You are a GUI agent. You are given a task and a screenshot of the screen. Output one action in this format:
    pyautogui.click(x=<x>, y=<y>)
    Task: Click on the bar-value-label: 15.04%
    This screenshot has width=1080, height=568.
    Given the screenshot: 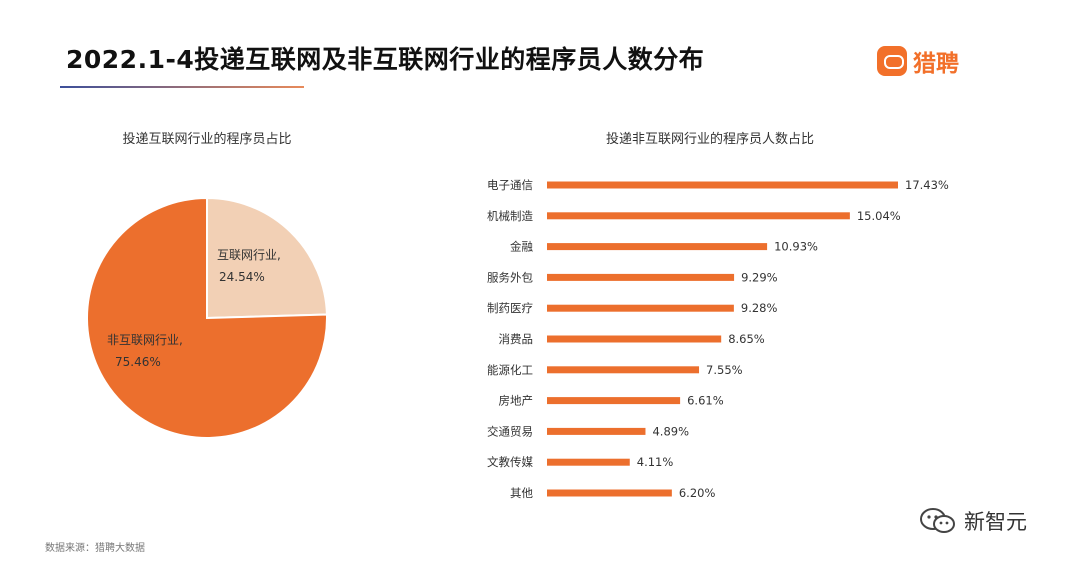 What is the action you would take?
    pyautogui.click(x=879, y=216)
    